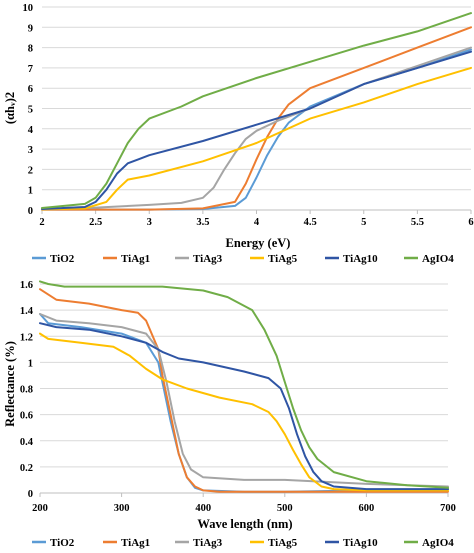 This screenshot has height=553, width=474. What do you see at coordinates (285, 508) in the screenshot?
I see `reflectance-x-tick-label: 500` at bounding box center [285, 508].